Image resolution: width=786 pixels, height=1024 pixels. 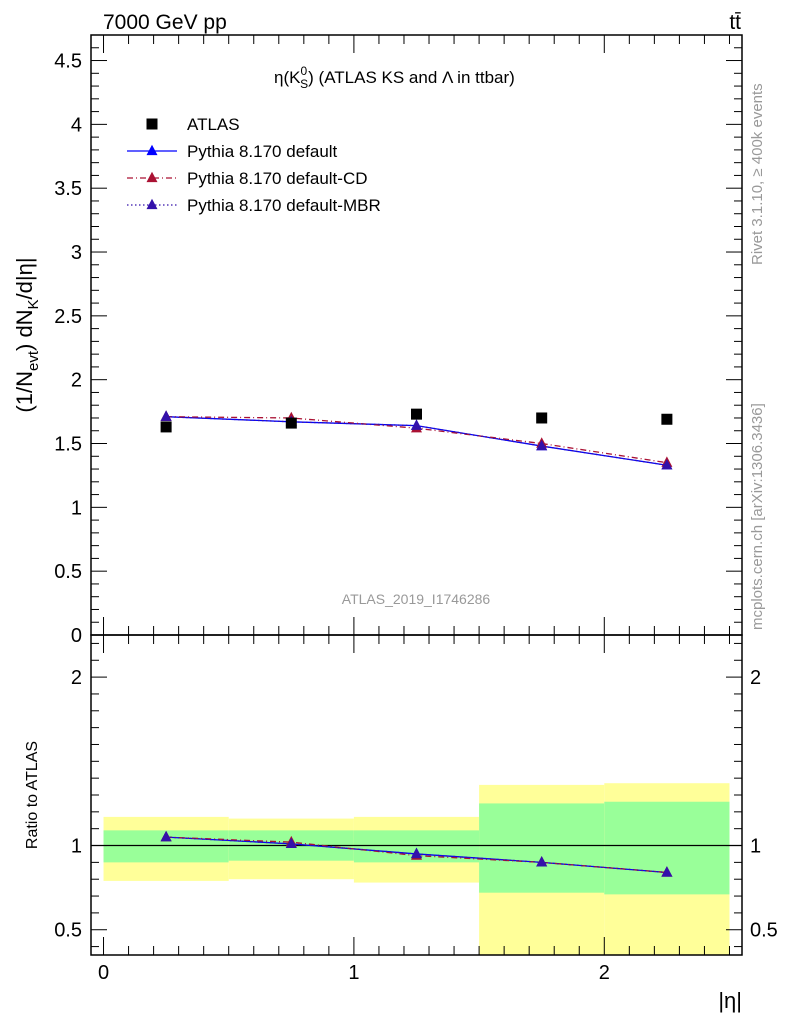 I want to click on mcplots-label: mcplots.cern.ch [arXiv:1306.3436], so click(x=757, y=516).